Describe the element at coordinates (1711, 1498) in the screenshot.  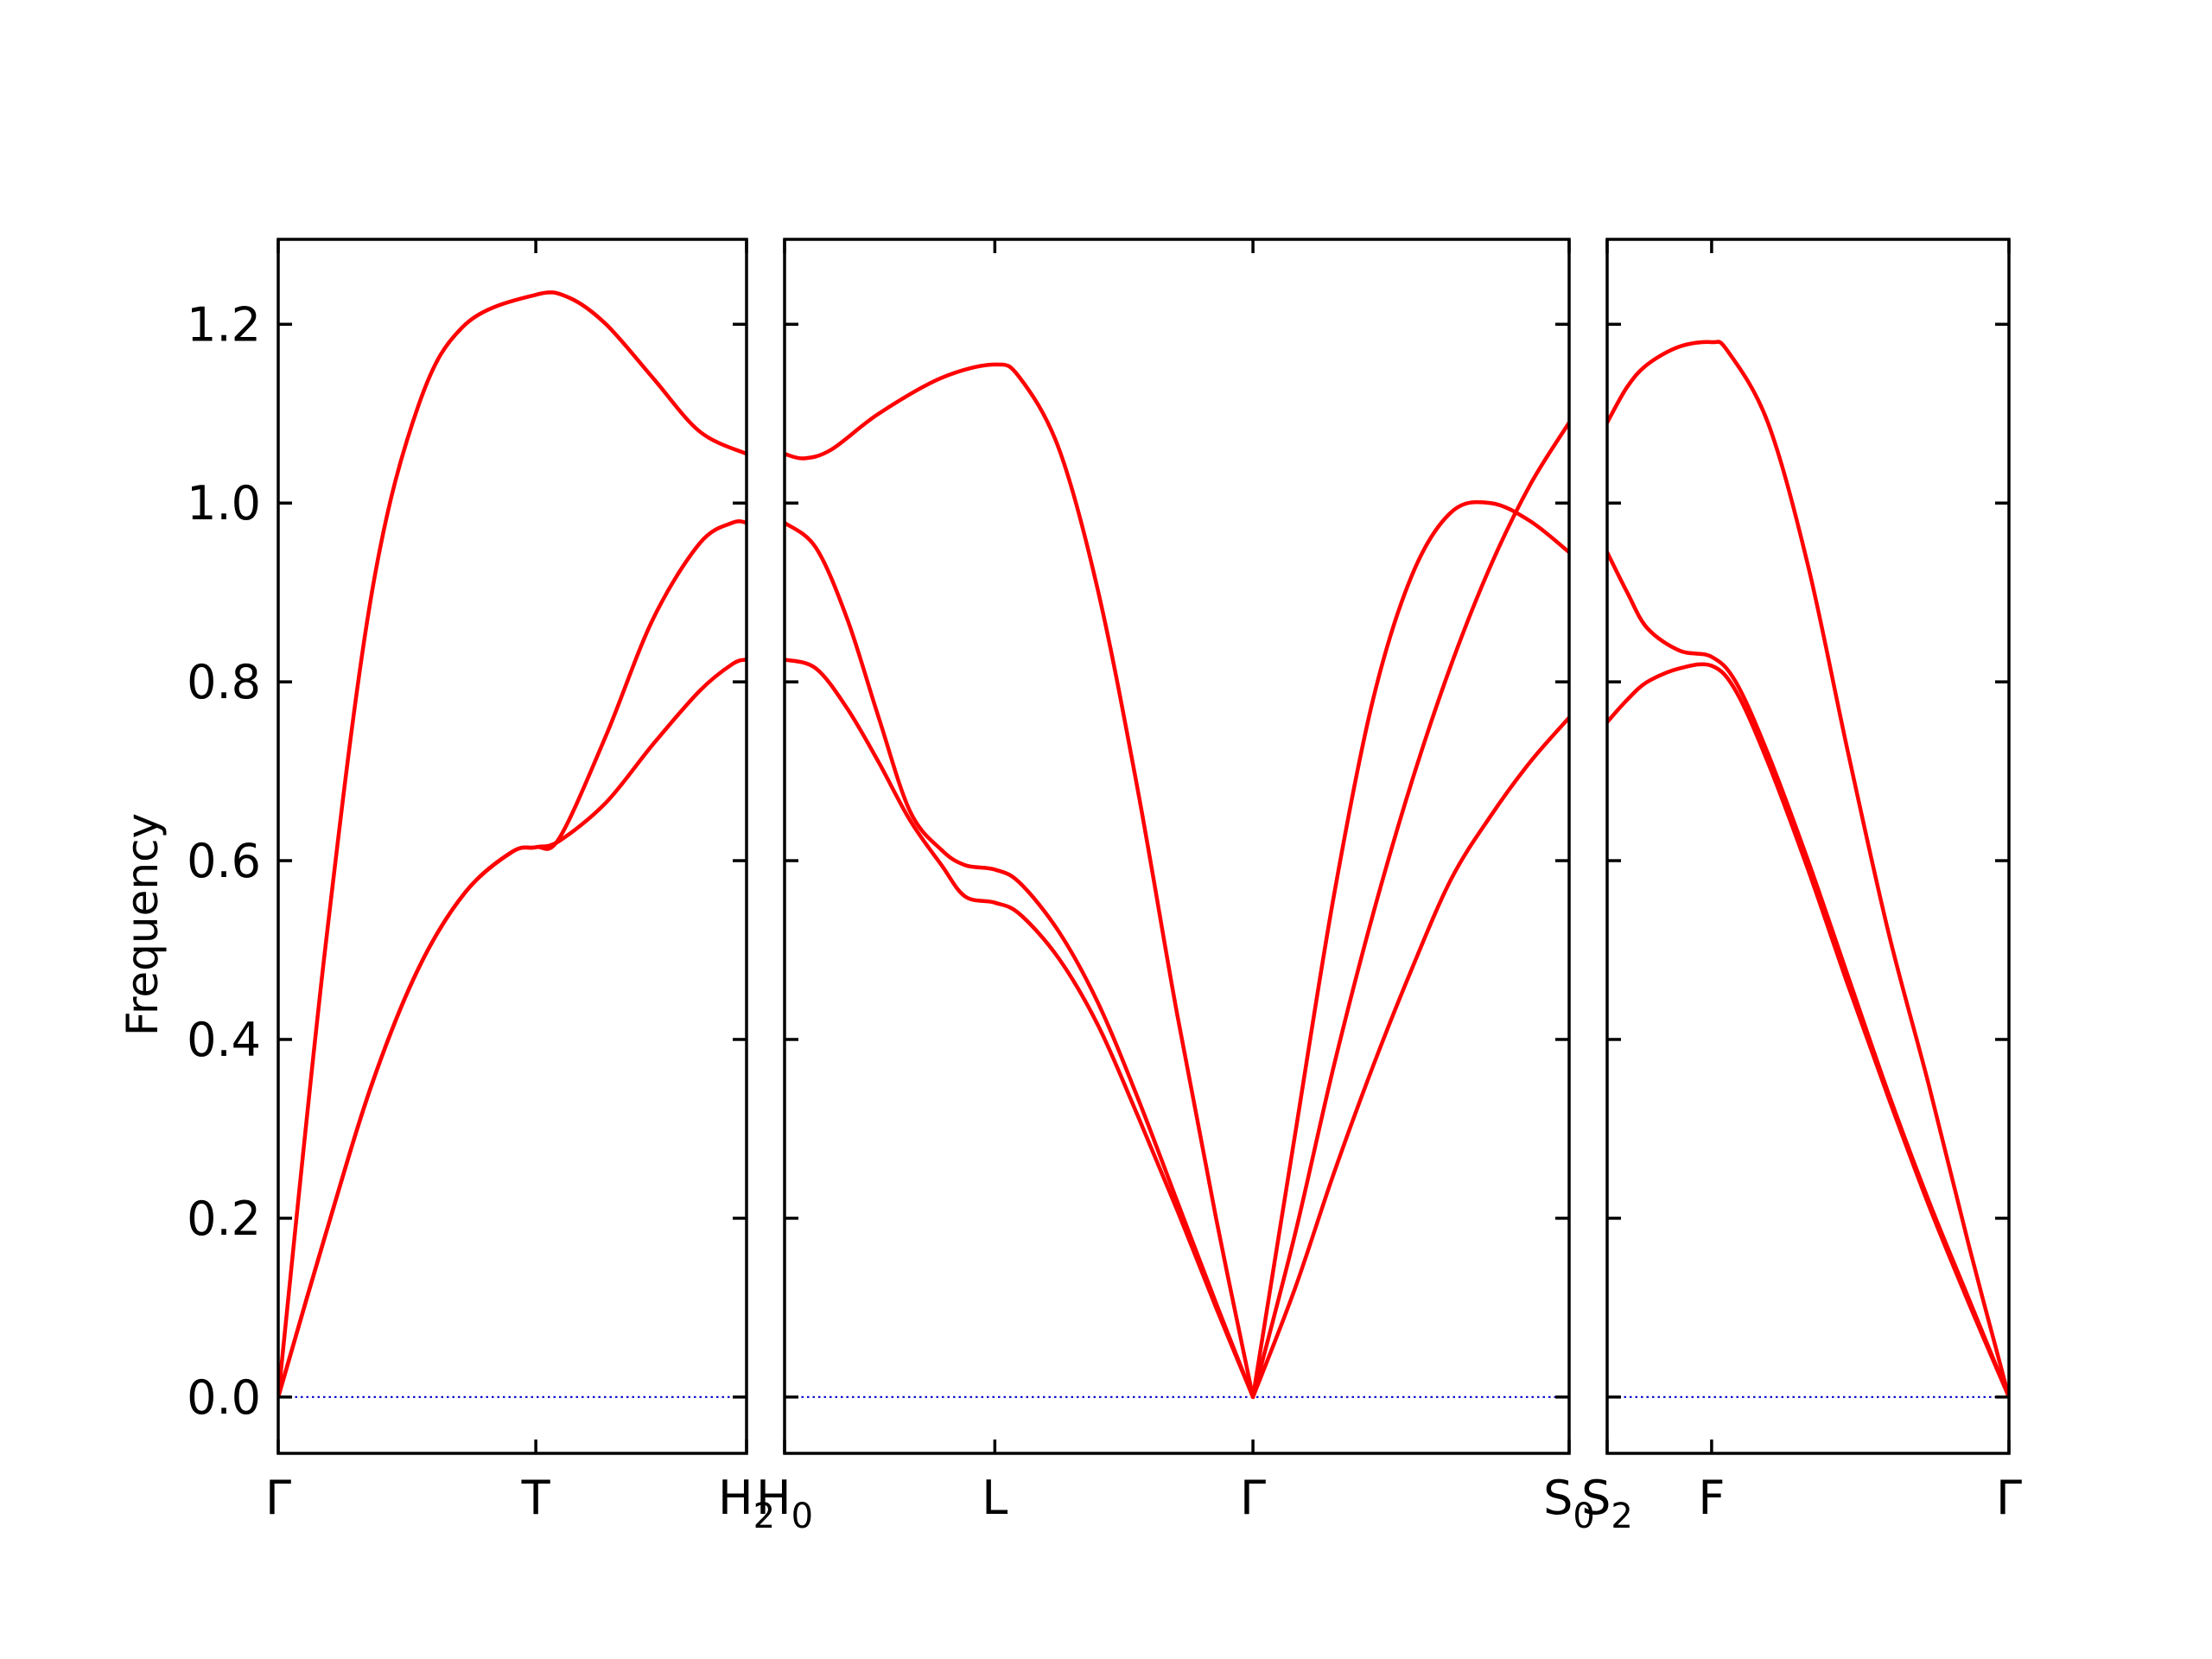
I see `x-tick-label: F` at that location.